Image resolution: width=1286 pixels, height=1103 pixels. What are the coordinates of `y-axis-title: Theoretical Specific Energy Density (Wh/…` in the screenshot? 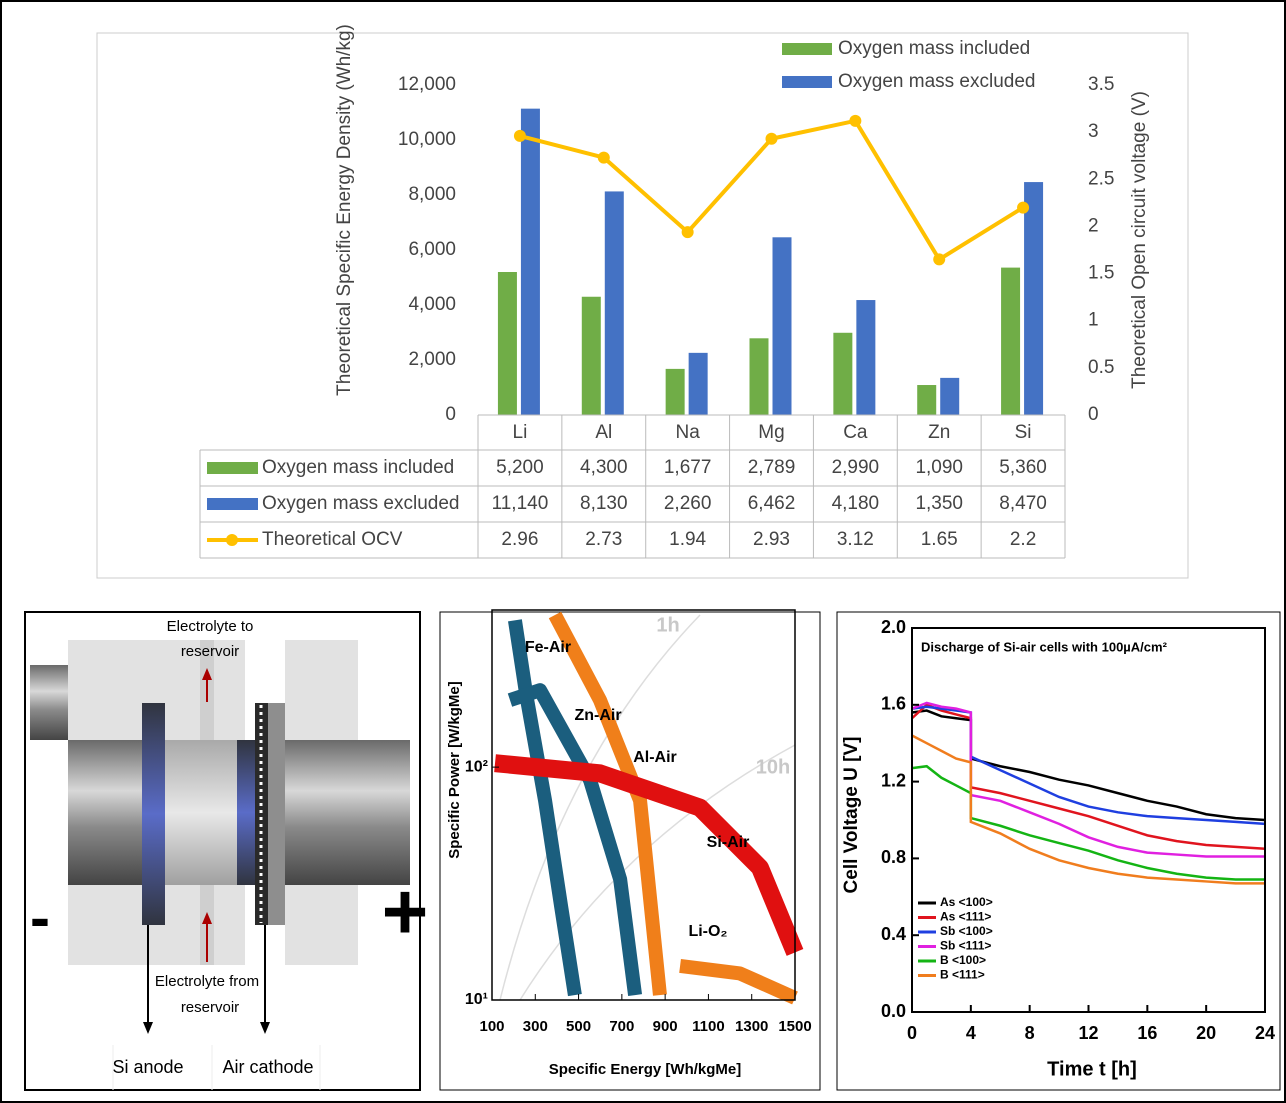 It's located at (344, 210).